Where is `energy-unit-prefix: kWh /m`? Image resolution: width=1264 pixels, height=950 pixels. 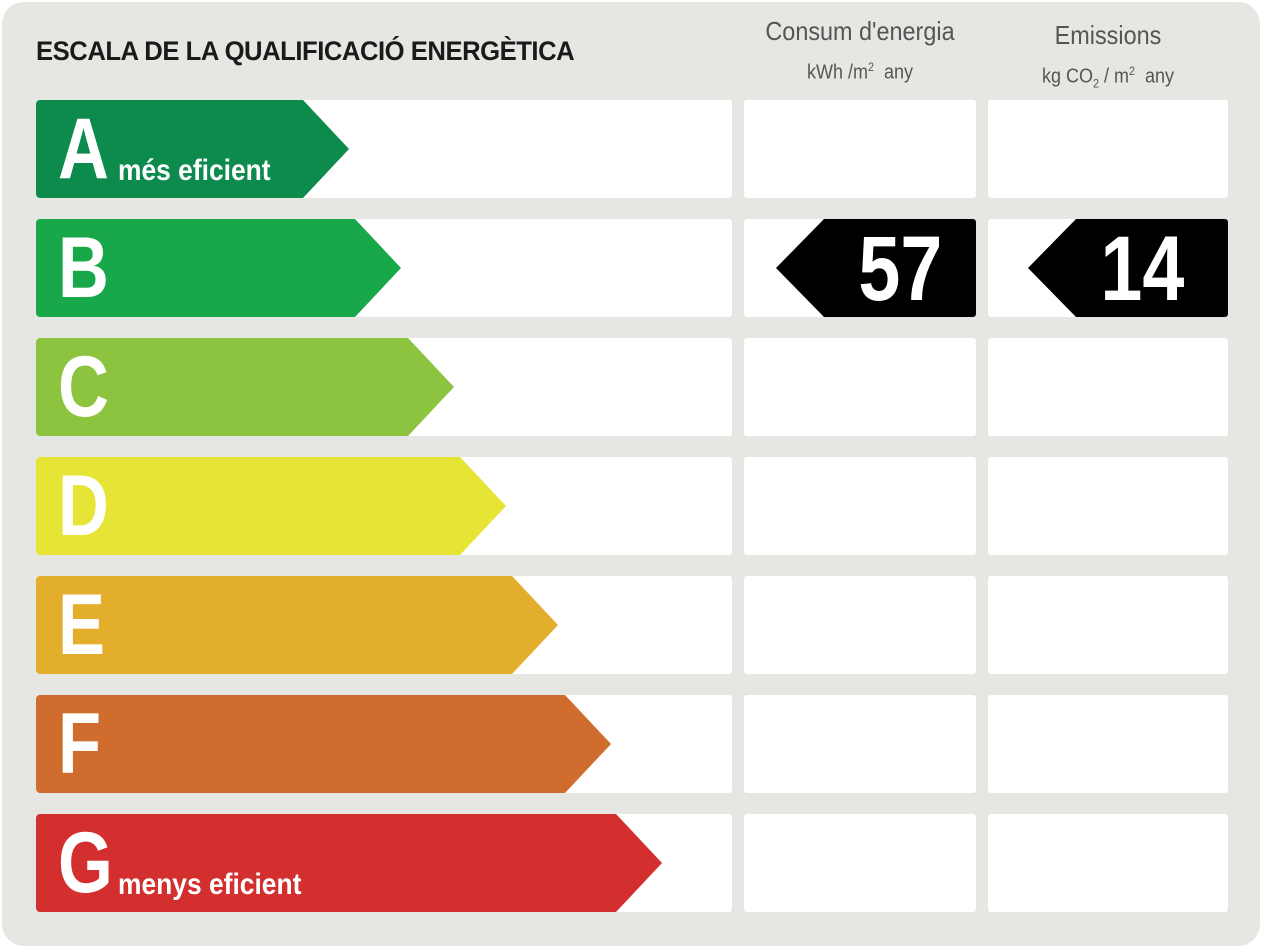 energy-unit-prefix: kWh /m is located at coordinates (837, 72).